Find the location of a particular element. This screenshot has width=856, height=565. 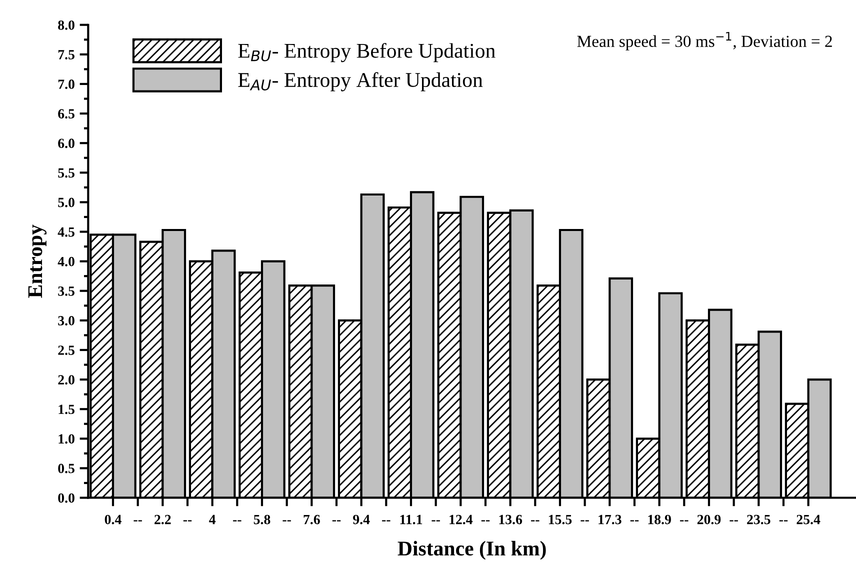

x-tick-label: 7.6 is located at coordinates (312, 519).